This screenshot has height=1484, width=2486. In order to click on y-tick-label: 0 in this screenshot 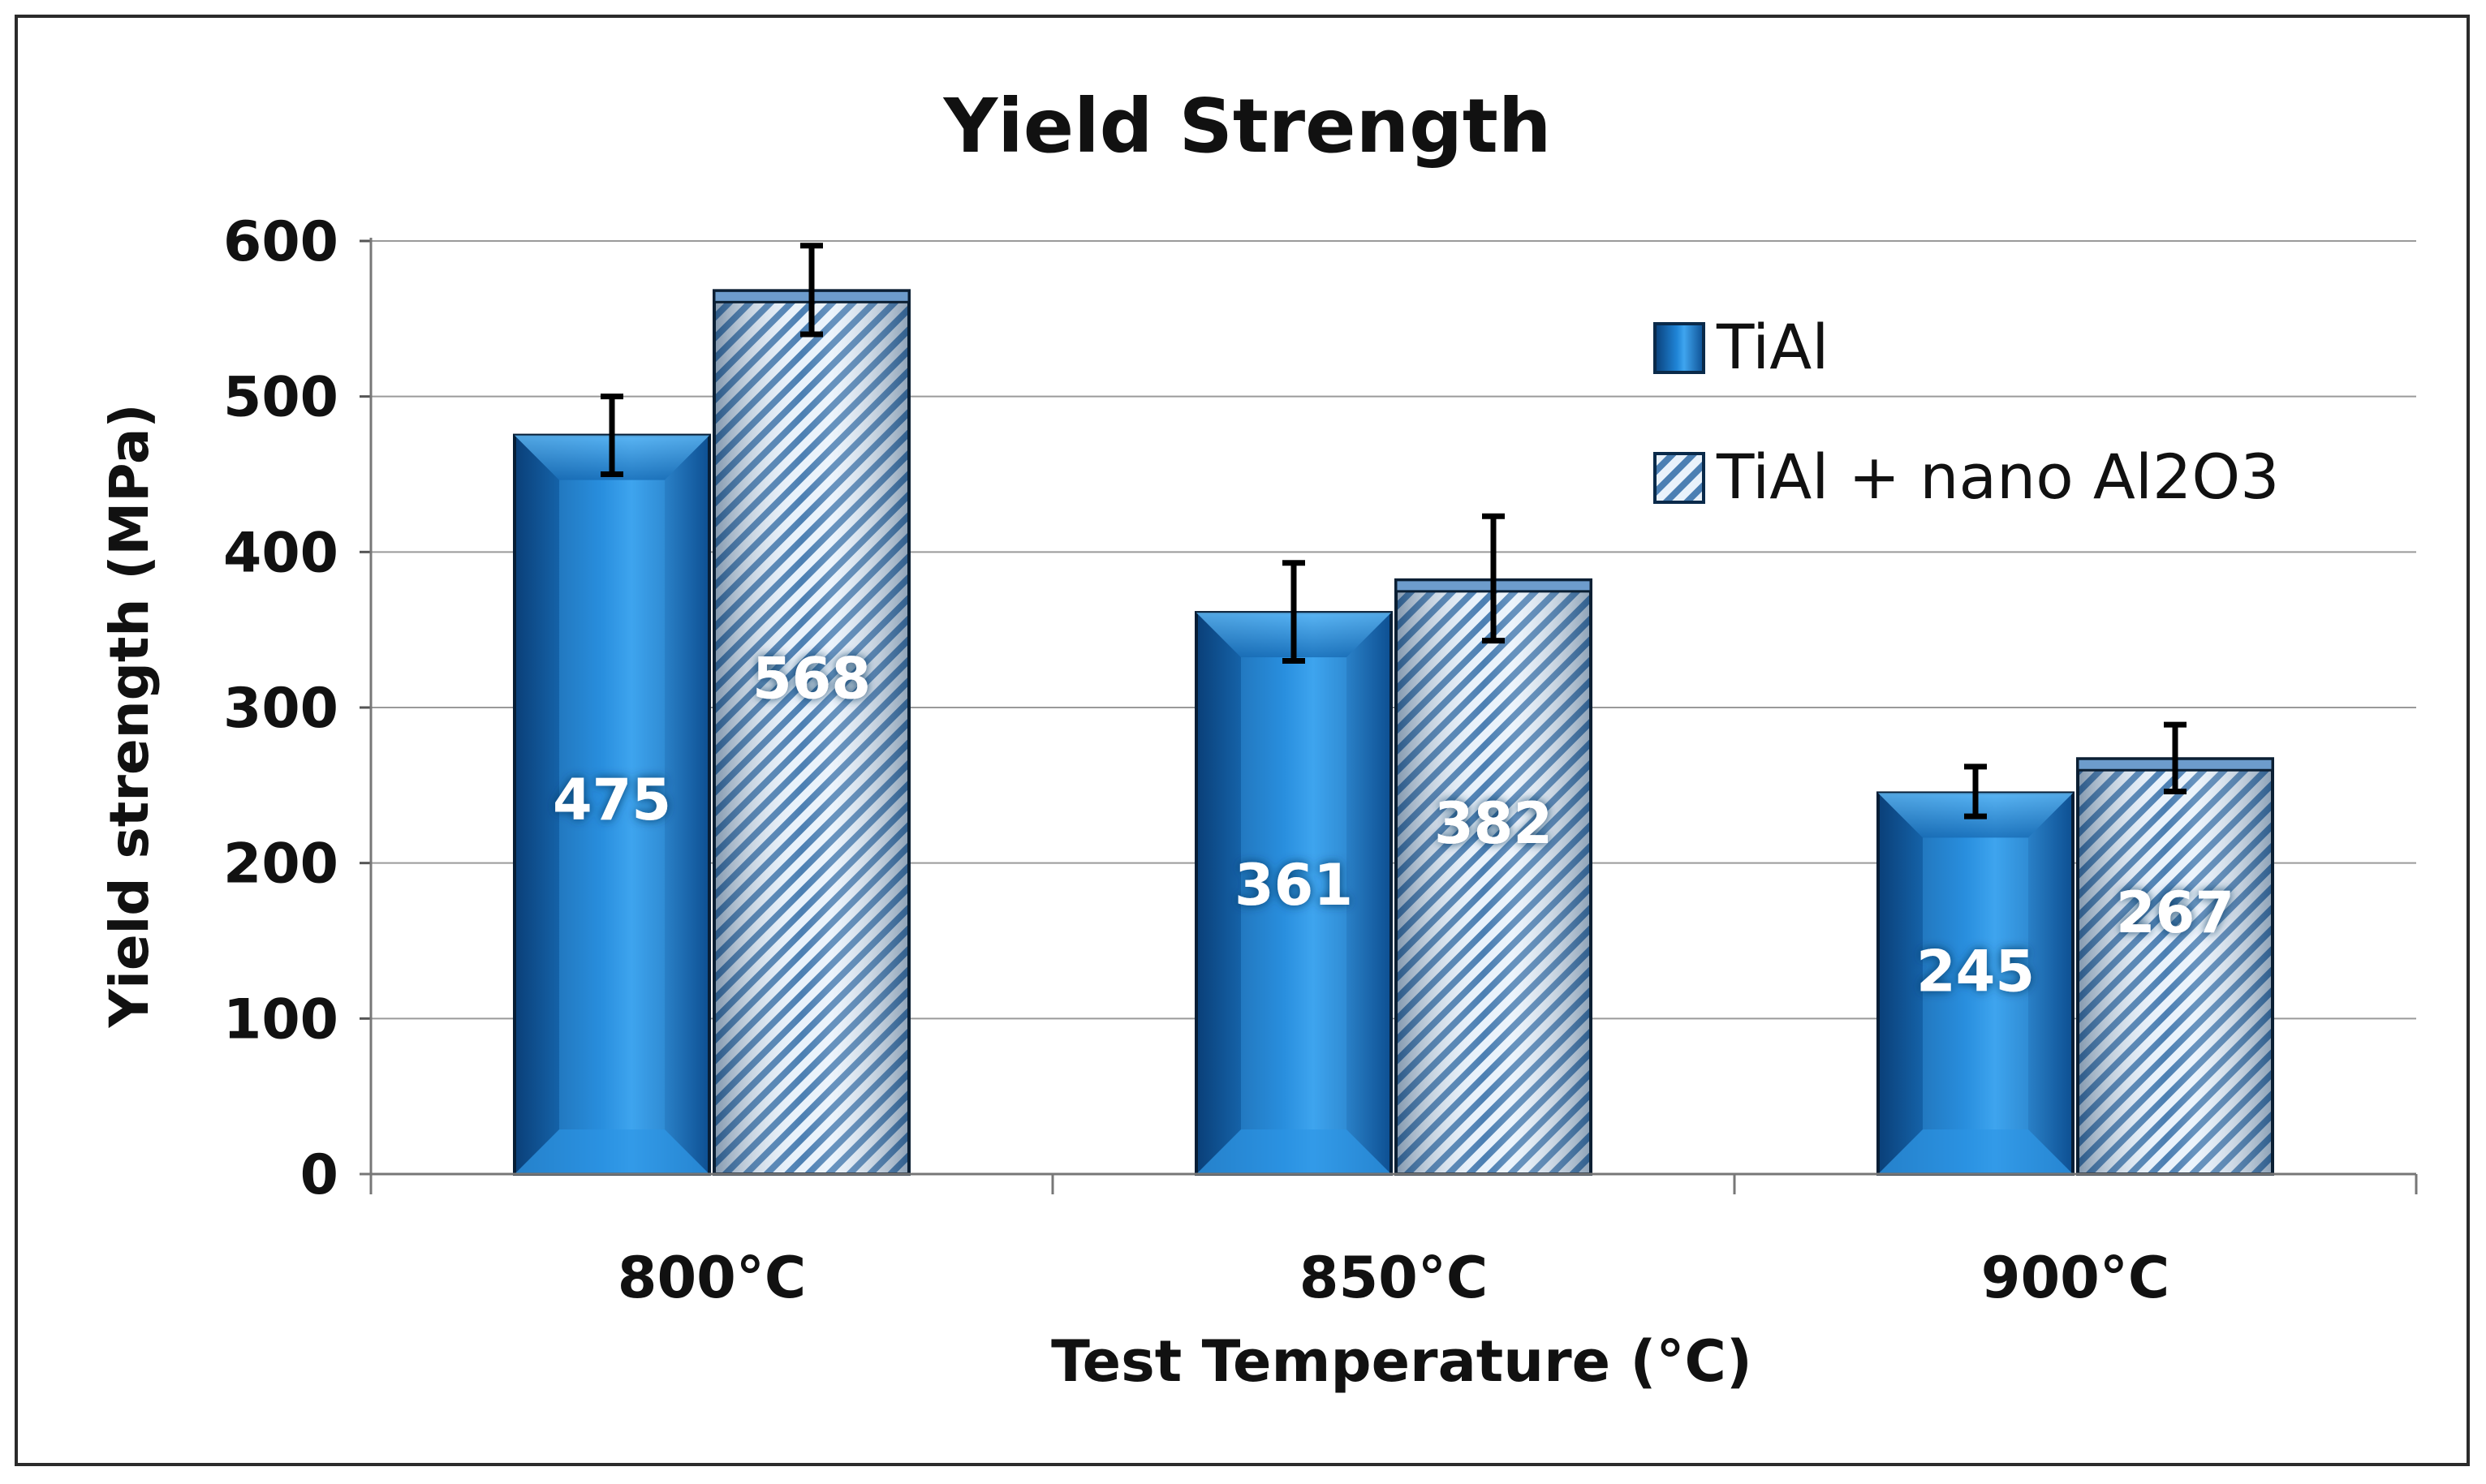, I will do `click(319, 1175)`.